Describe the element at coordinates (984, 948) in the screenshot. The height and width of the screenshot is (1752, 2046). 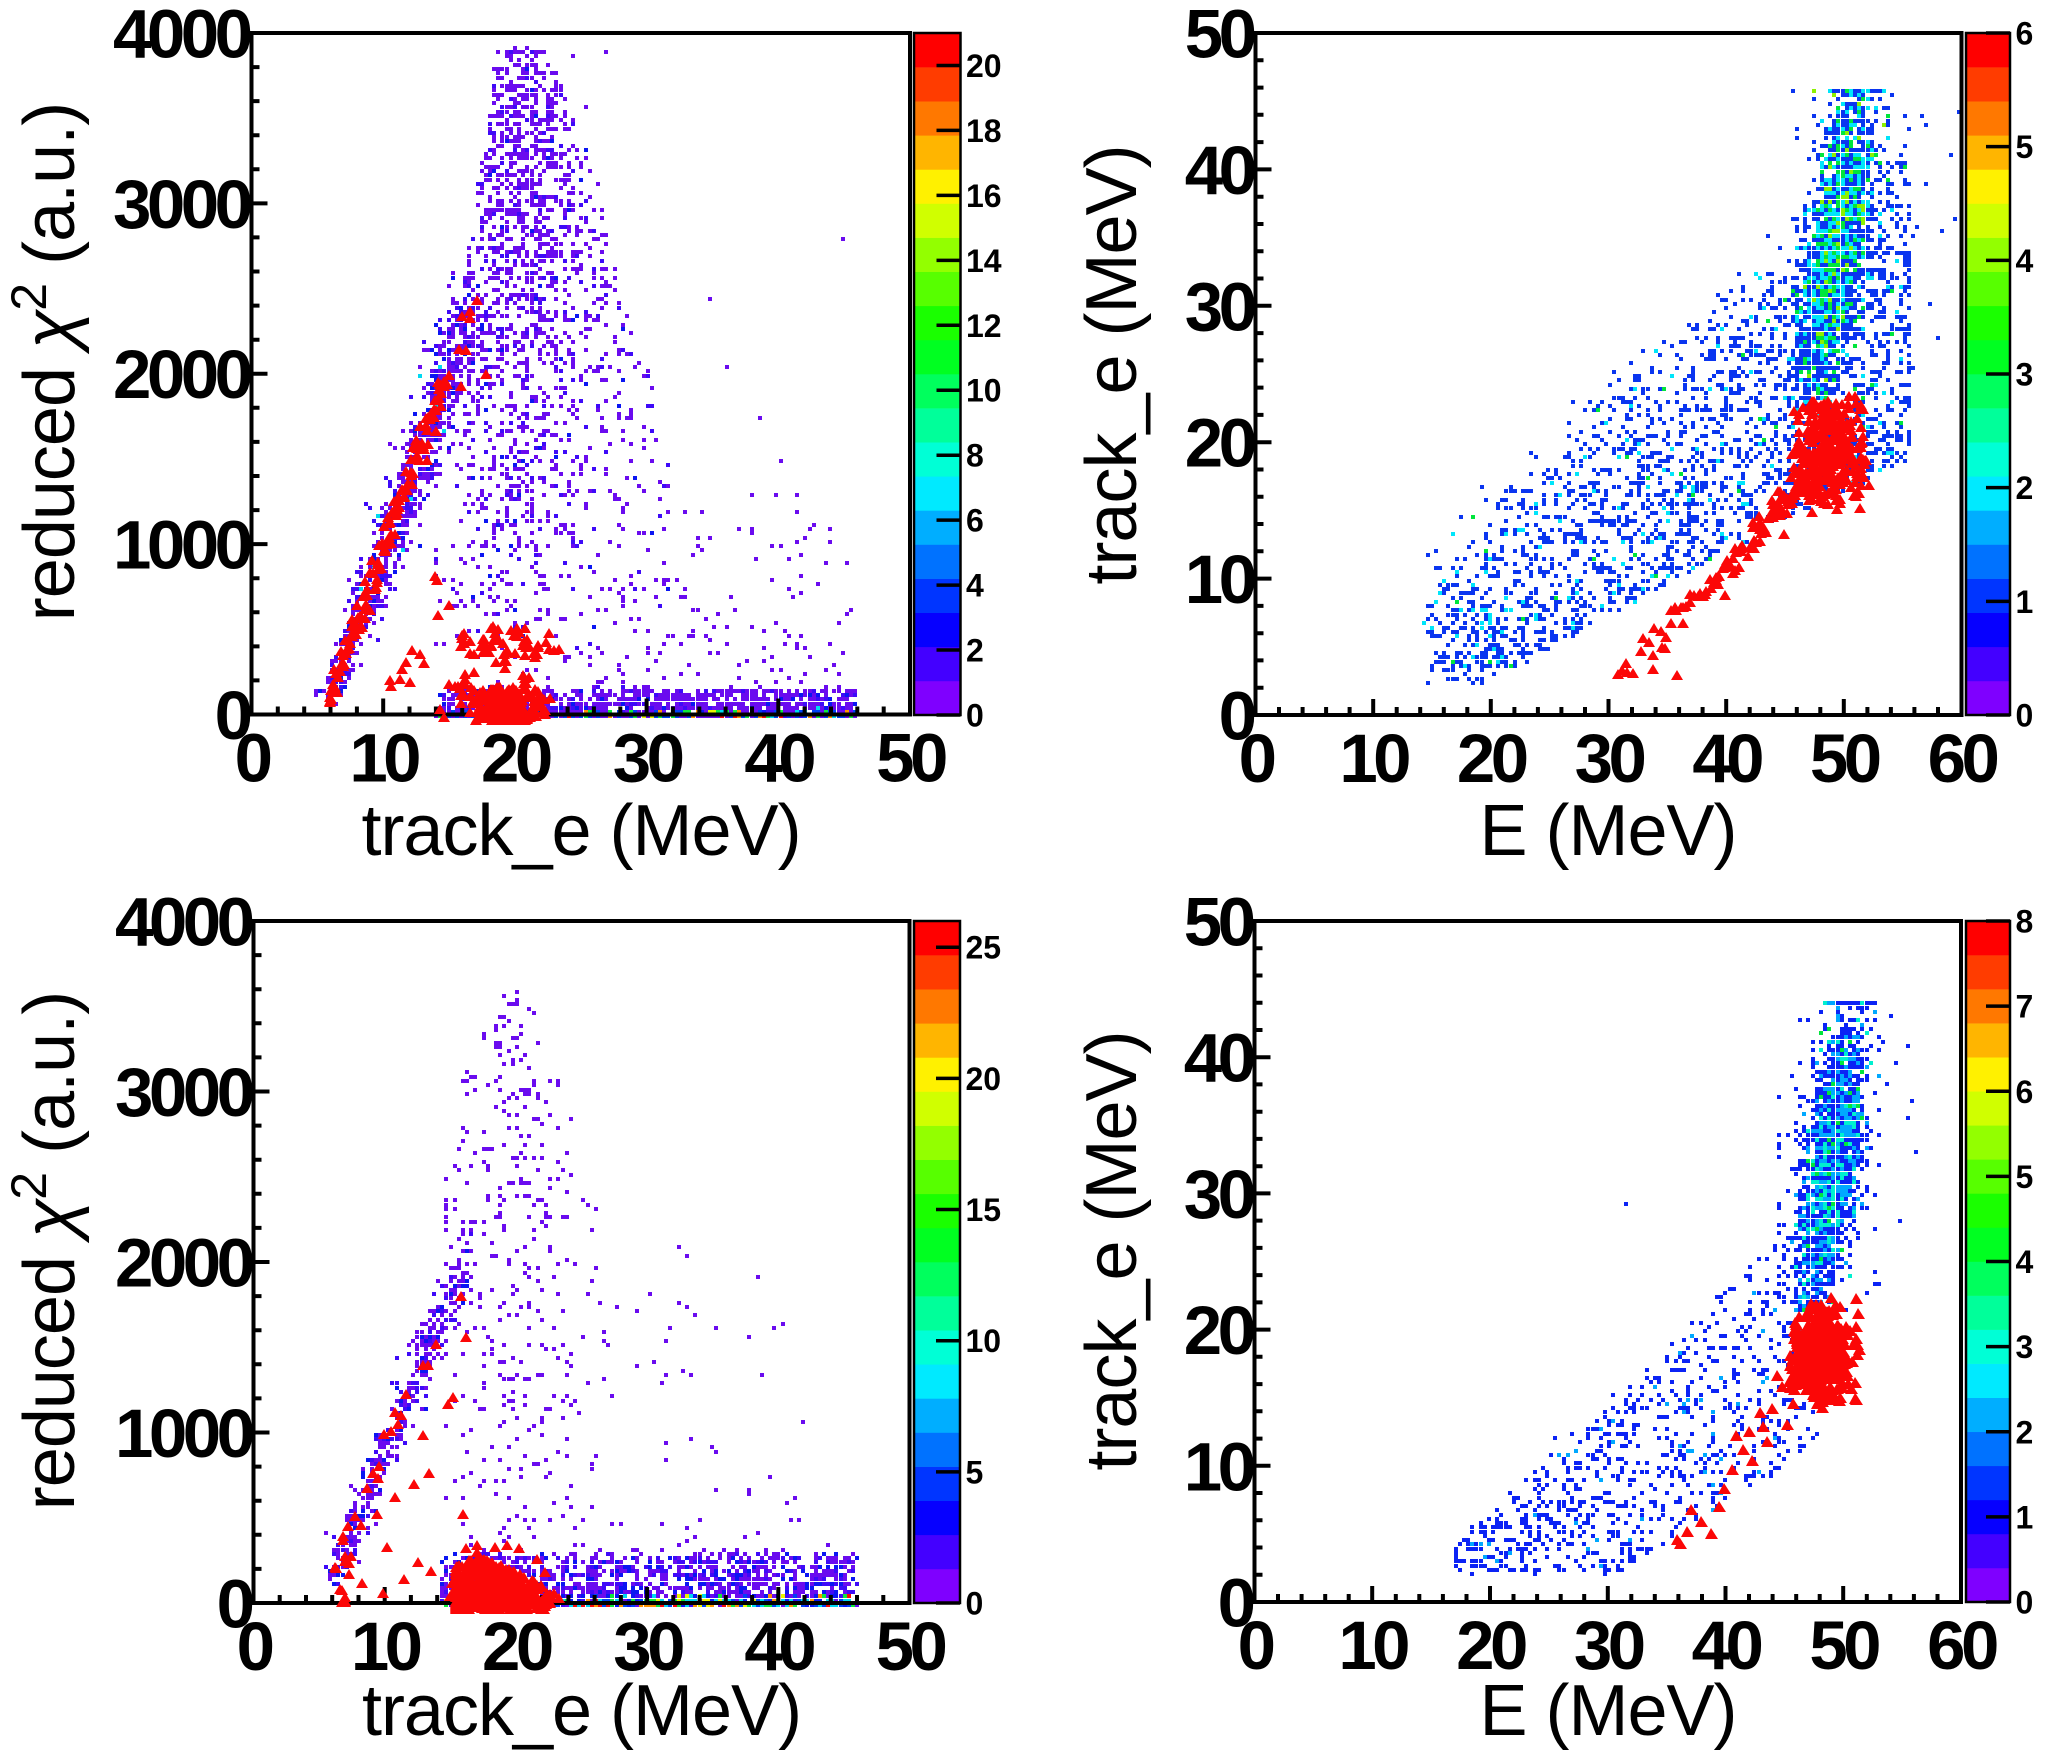
I see `svg-text: 25` at that location.